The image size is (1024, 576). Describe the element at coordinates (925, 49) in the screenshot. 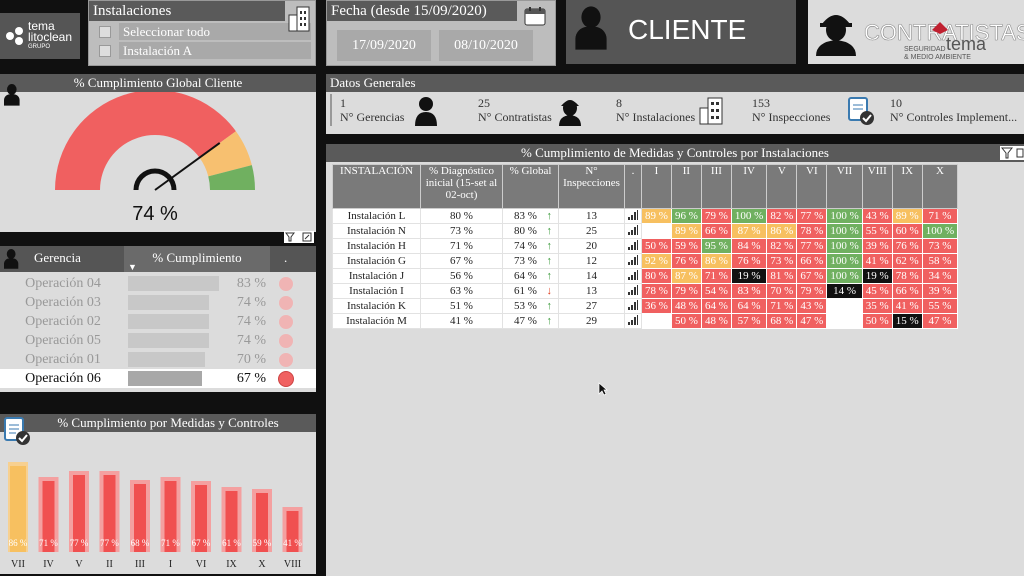

I see `tema-sub1: SEGURIDAD` at that location.